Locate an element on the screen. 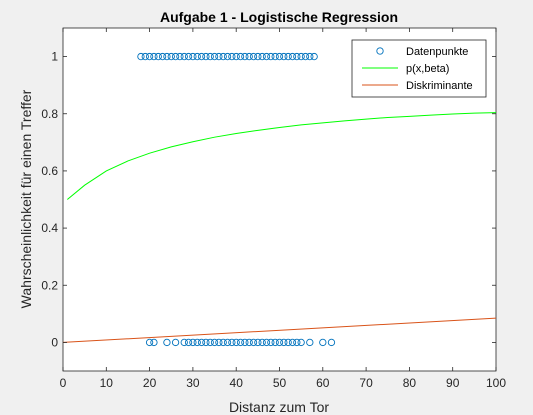  y-tick-label: 1 is located at coordinates (54, 57).